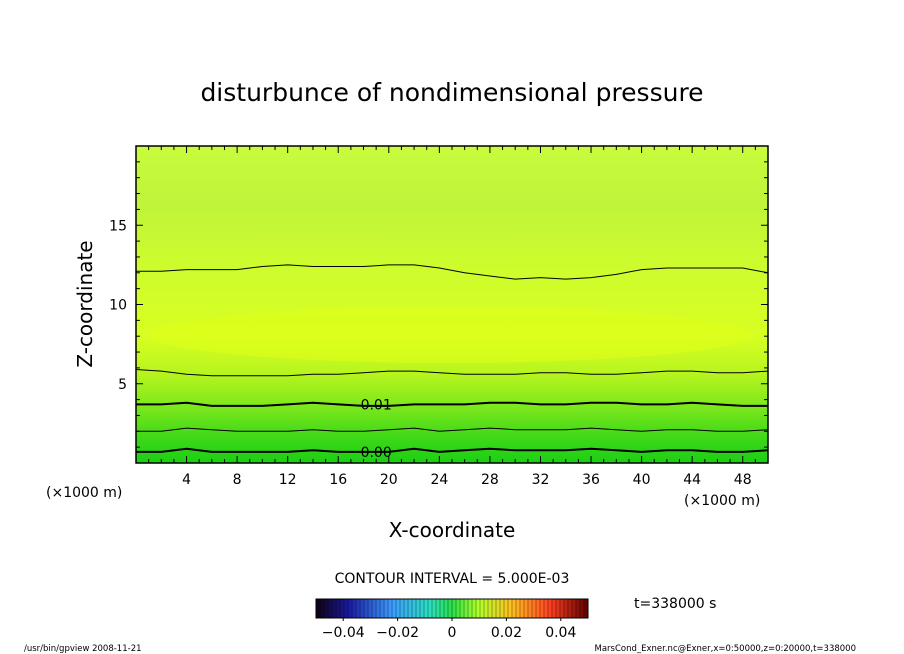  I want to click on y-tick-label: 15, so click(118, 226).